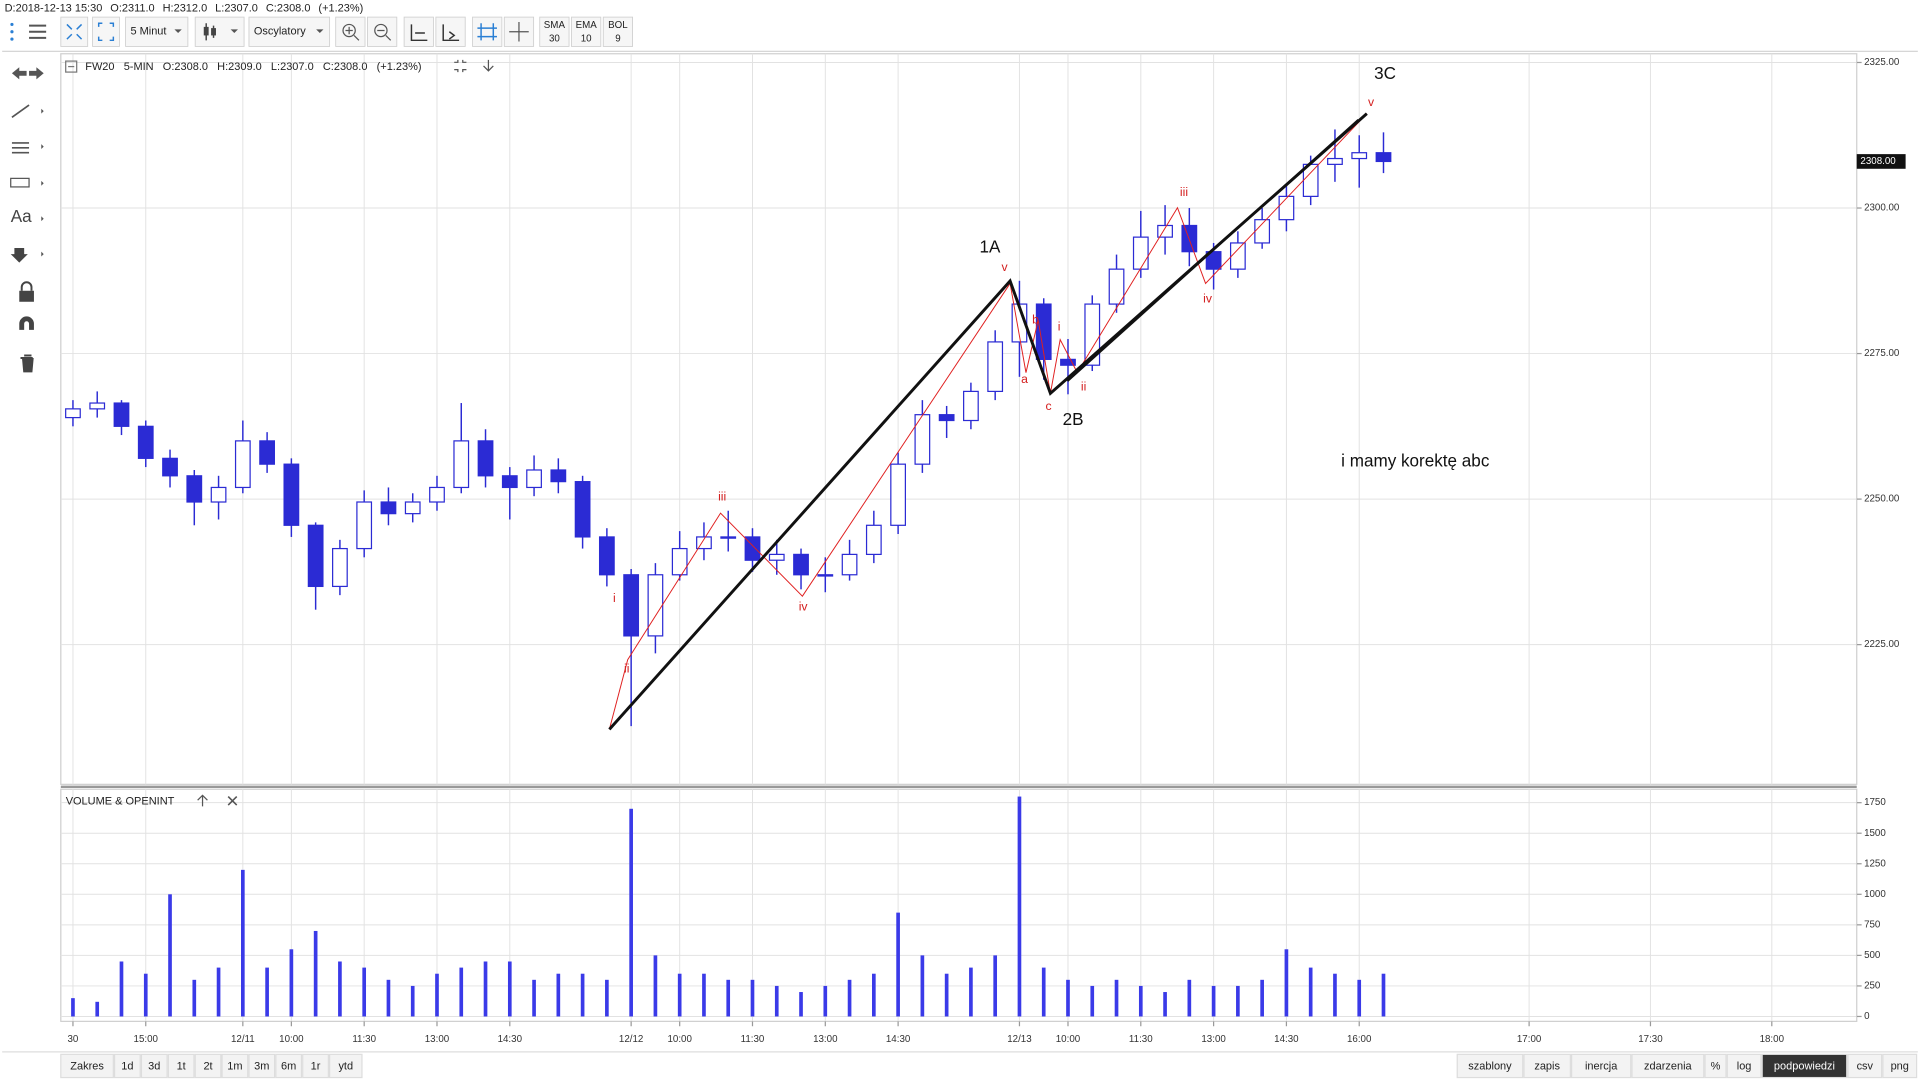 Image resolution: width=1920 pixels, height=1080 pixels. What do you see at coordinates (27, 363) in the screenshot?
I see `delete-tool` at bounding box center [27, 363].